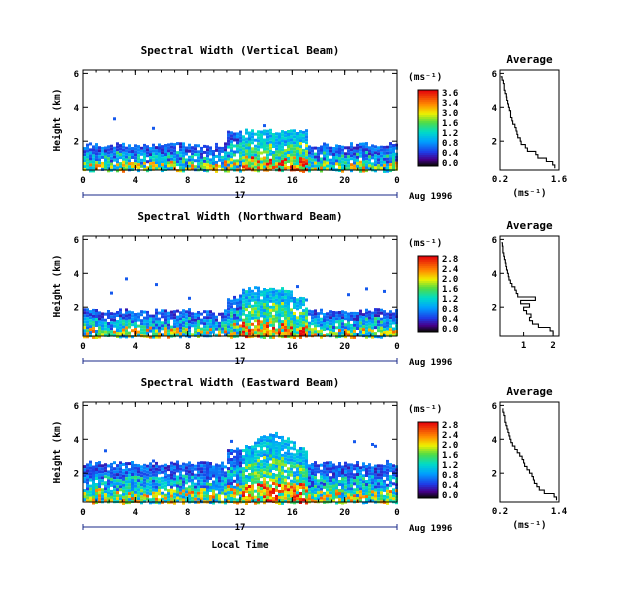 This screenshot has height=598, width=618. Describe the element at coordinates (433, 452) in the screenshot. I see `colorbar: 2.82.42.01.61.20.80.40.0(ms⁻¹)` at that location.